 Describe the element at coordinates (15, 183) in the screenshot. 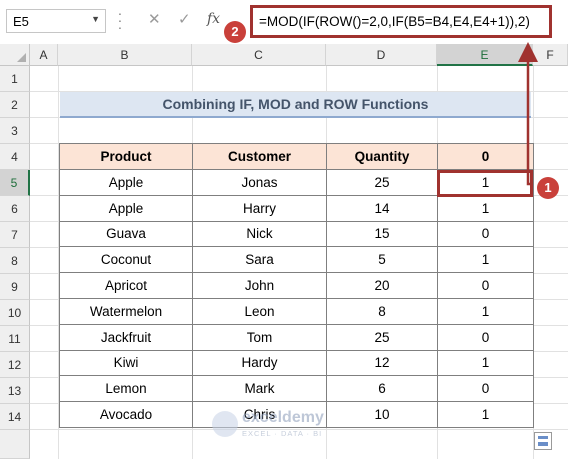

I see `row-header-5: 5` at that location.